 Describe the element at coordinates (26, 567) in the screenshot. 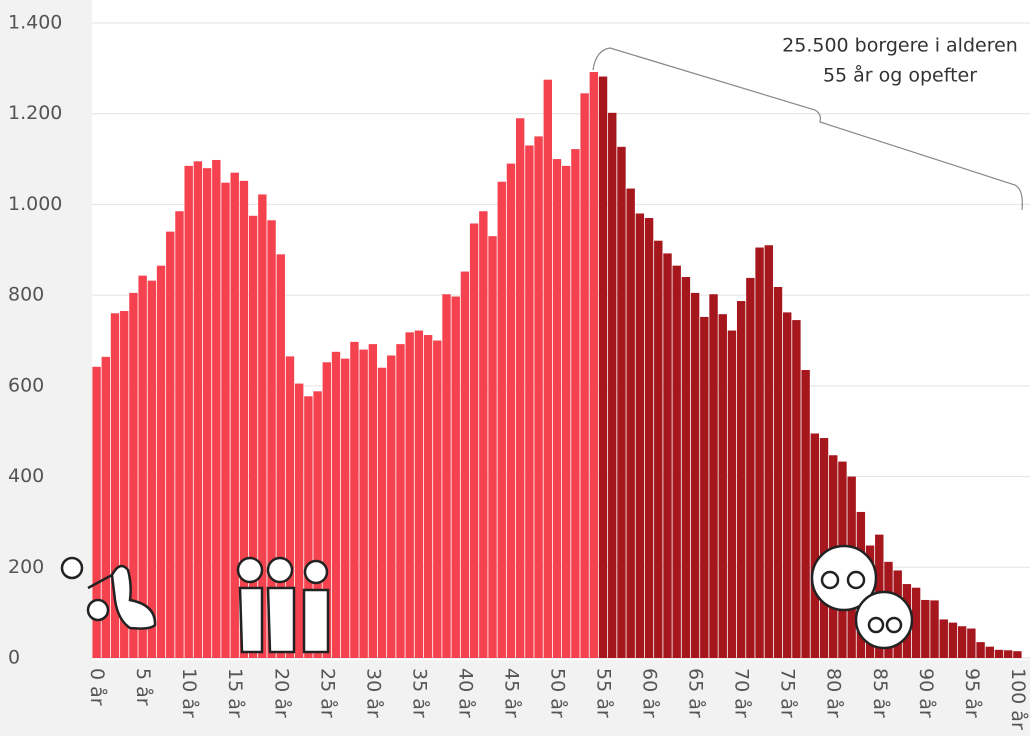

I see `y-tick-label: 200` at that location.